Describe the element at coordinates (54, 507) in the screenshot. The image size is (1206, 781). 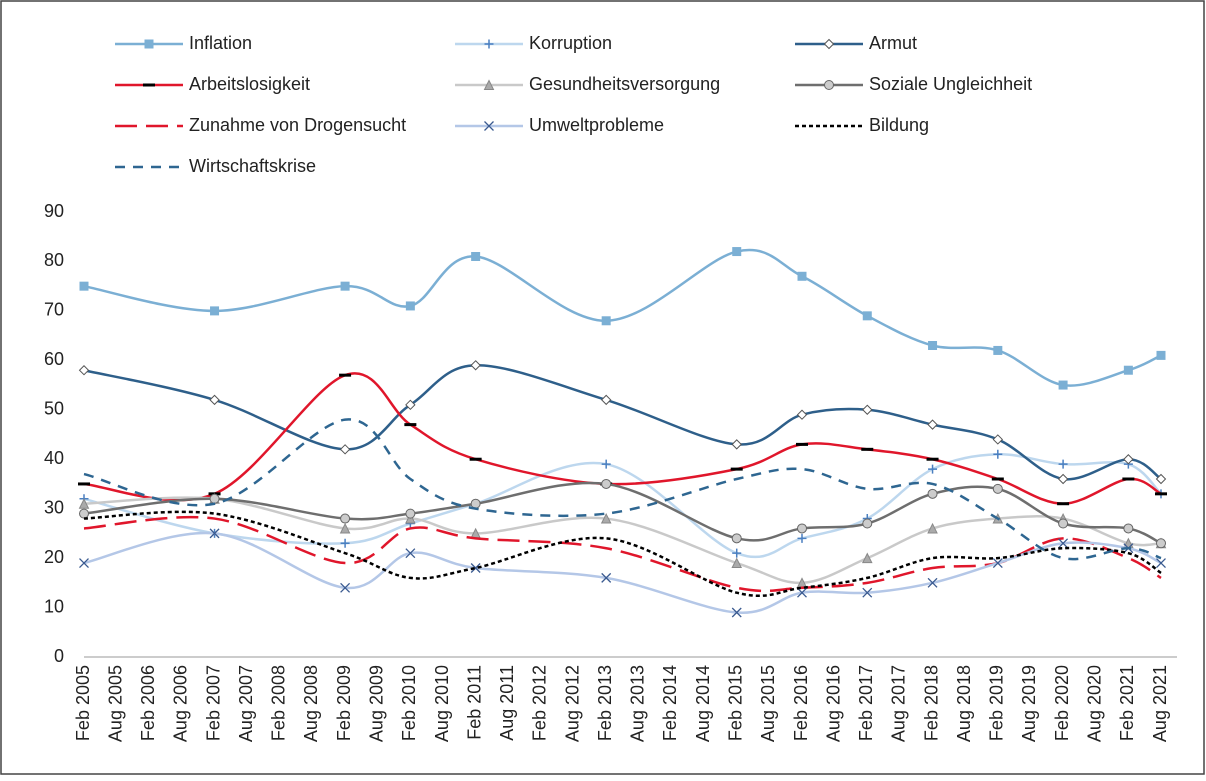
I see `y-tick-label: 30` at that location.